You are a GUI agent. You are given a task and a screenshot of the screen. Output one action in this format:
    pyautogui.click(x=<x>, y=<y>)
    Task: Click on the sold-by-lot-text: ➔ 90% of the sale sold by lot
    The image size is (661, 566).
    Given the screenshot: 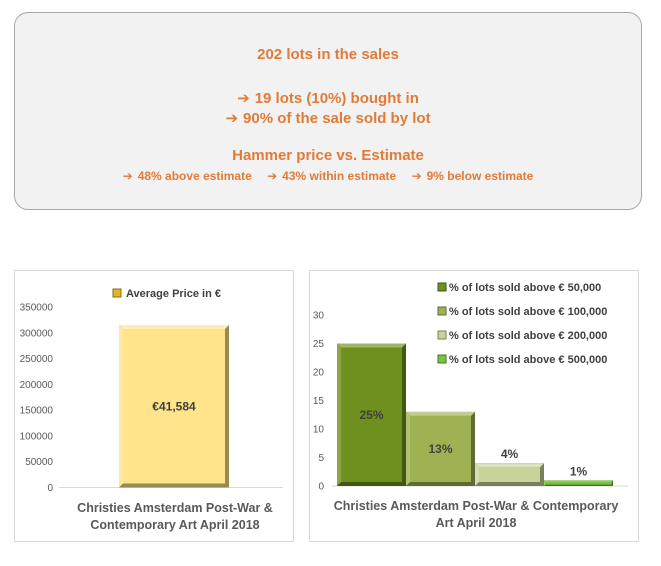 What is the action you would take?
    pyautogui.click(x=328, y=118)
    